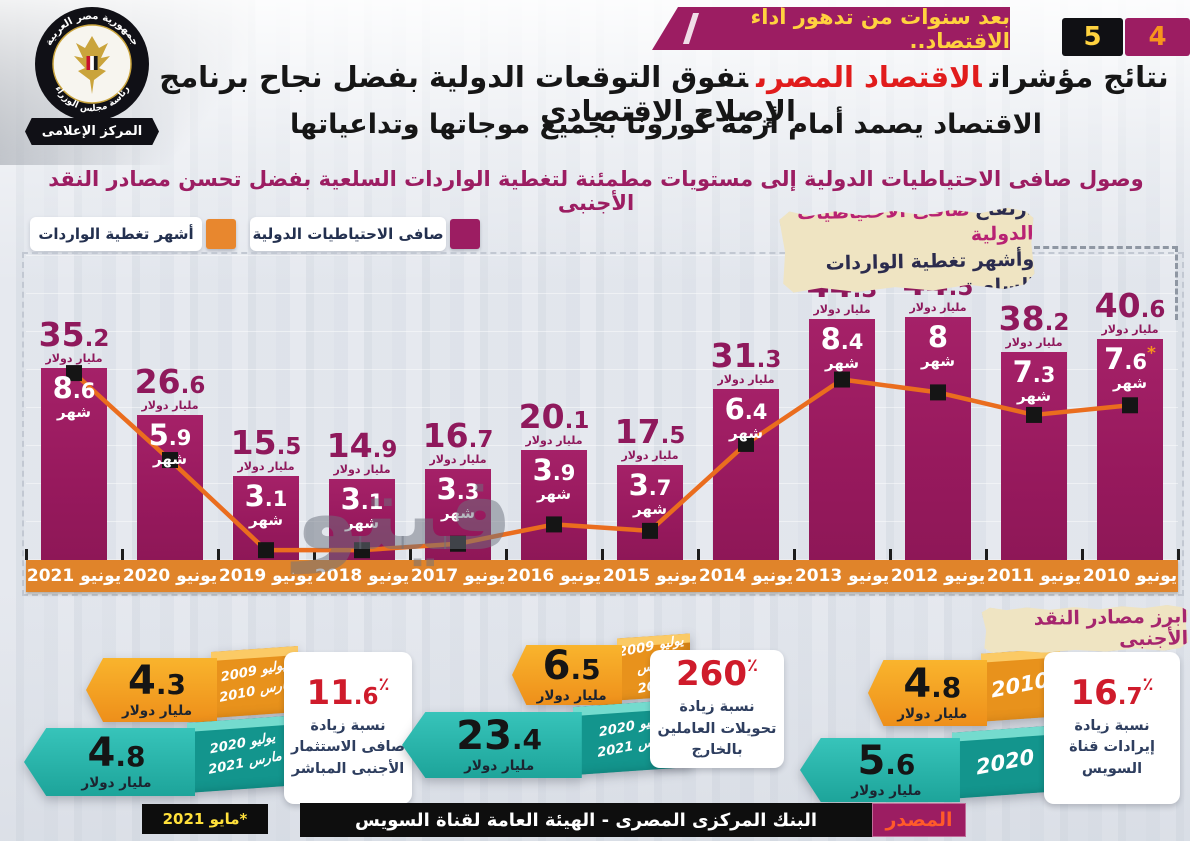 This screenshot has width=1190, height=841. Describe the element at coordinates (499, 736) in the screenshot. I see `remittances-new-value: 23.4` at that location.